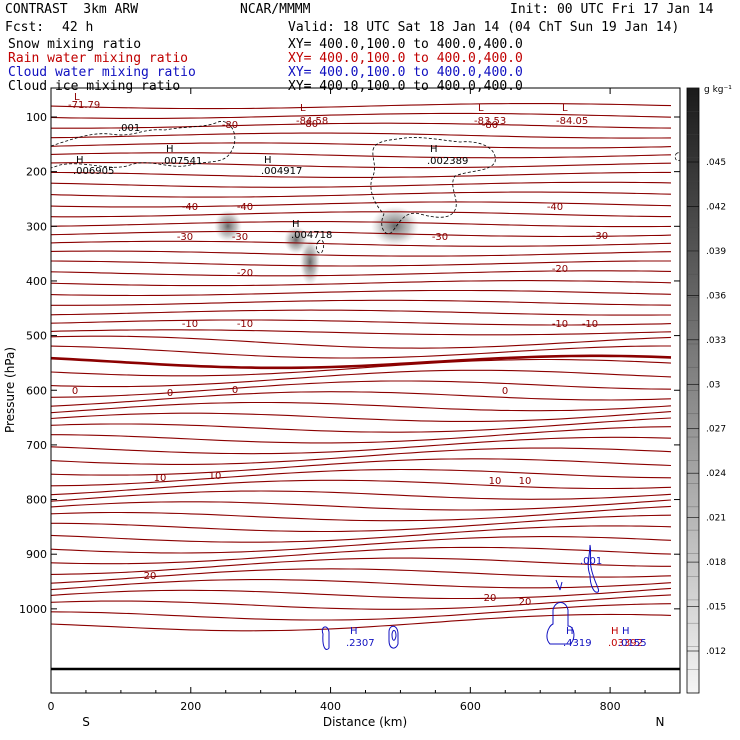 The image size is (740, 740). What do you see at coordinates (75, 44) in the screenshot?
I see `field-snow-name: Snow mixing ratio` at bounding box center [75, 44].